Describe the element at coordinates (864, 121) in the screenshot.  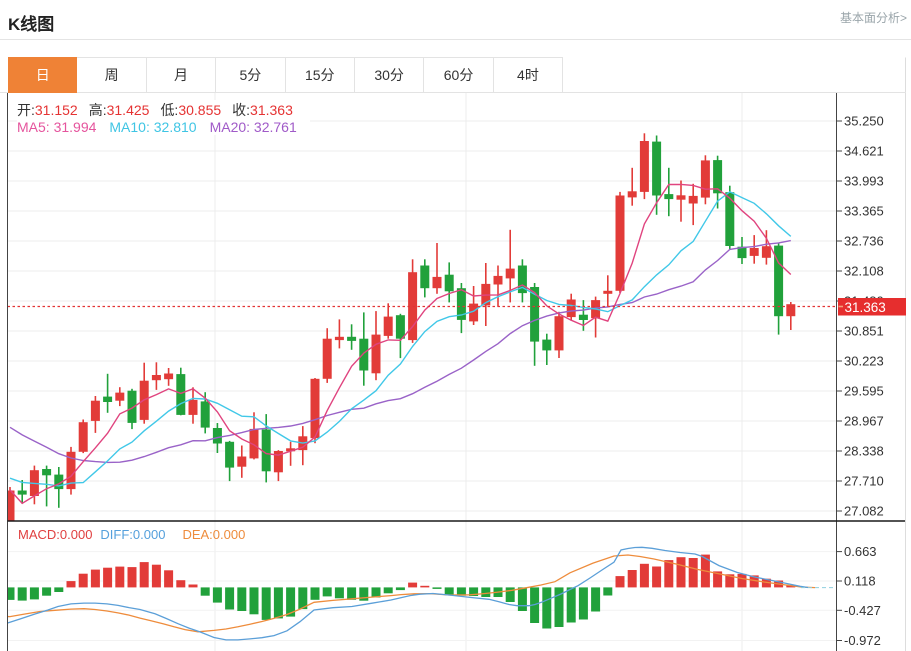
I see `svg-text: 35.250` at that location.